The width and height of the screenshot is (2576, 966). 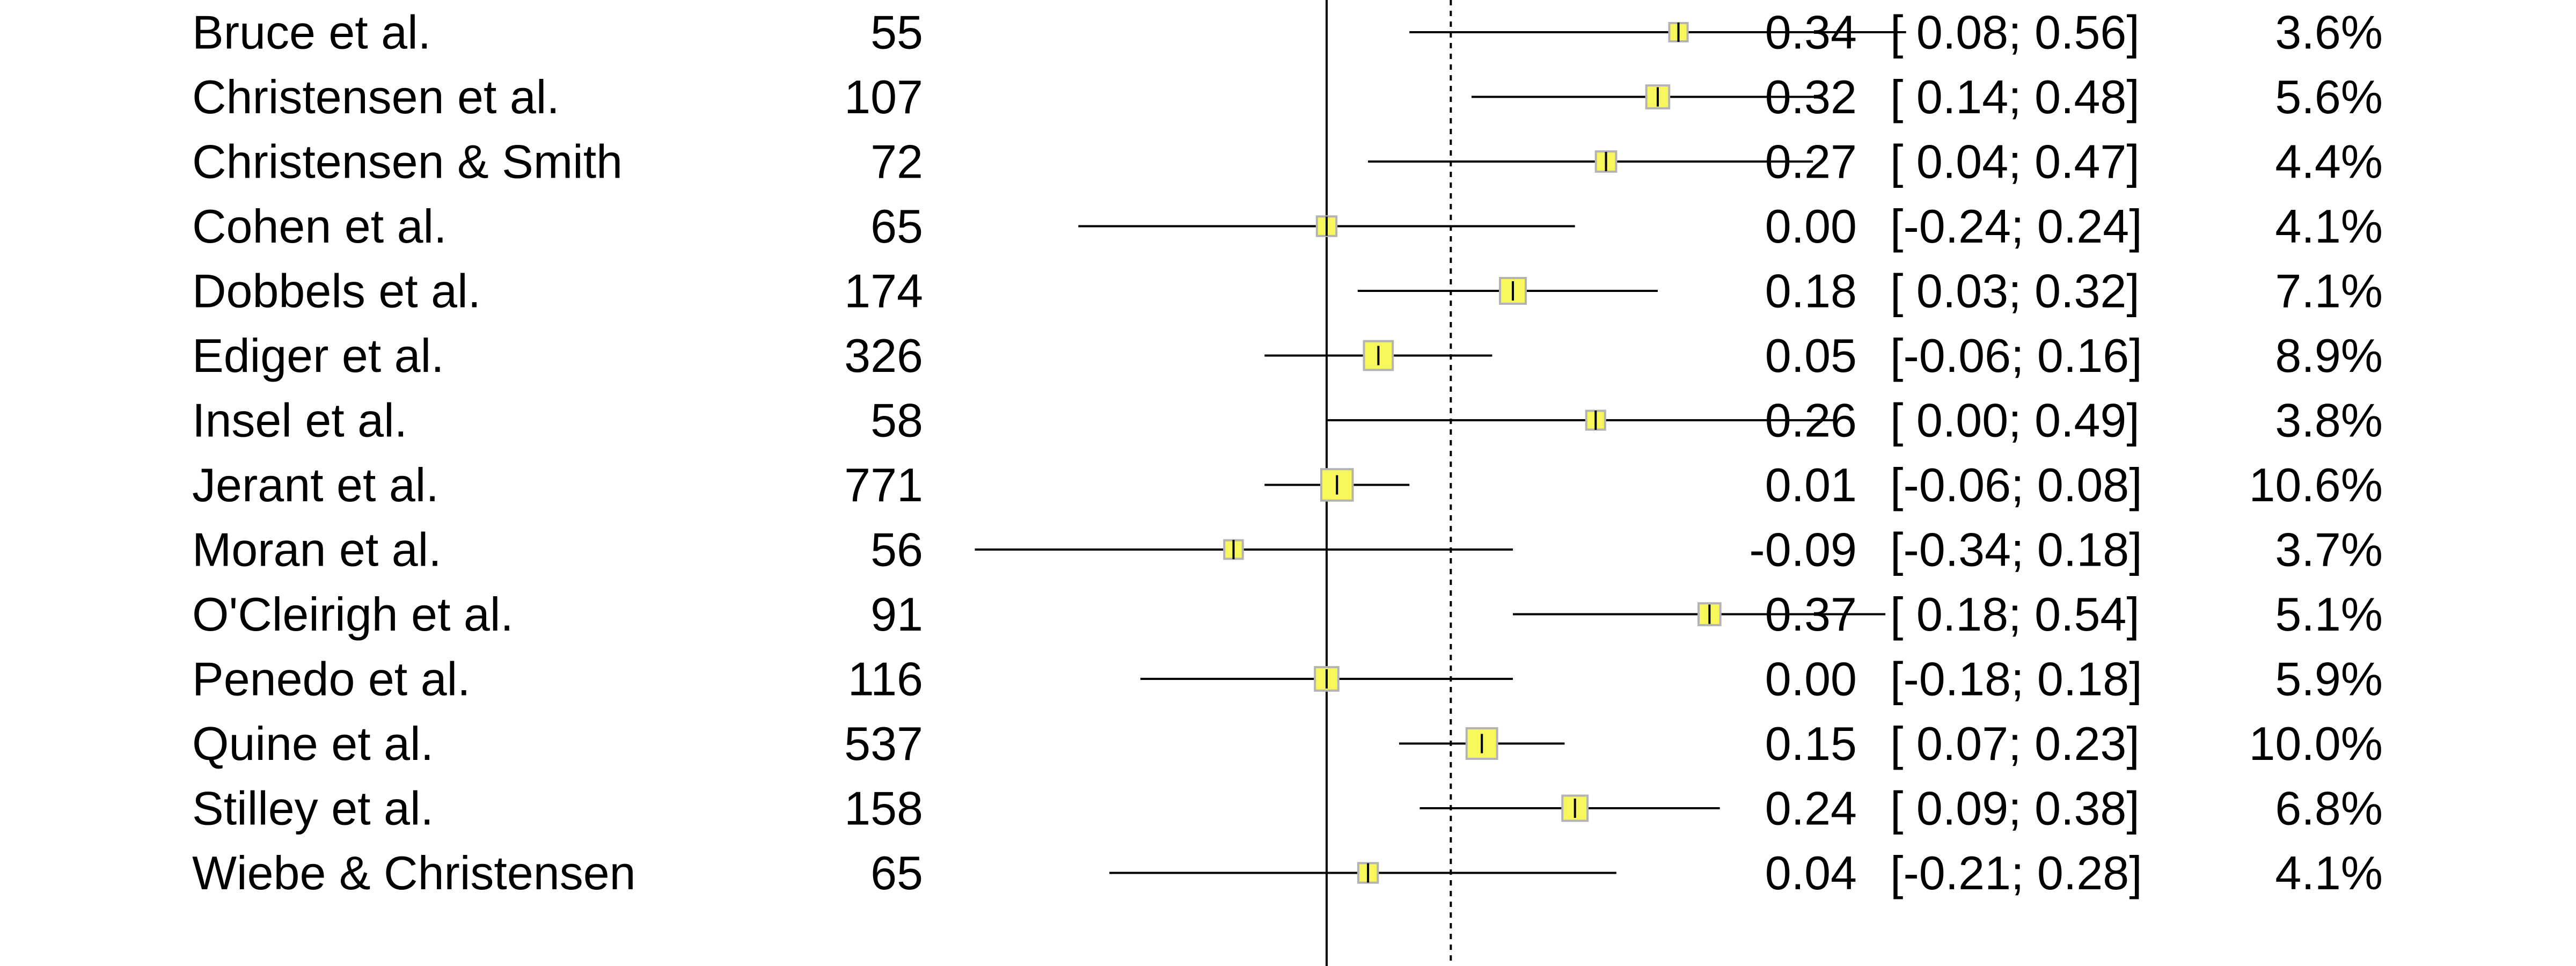 What do you see at coordinates (1811, 872) in the screenshot?
I see `estimate-value: 0.04` at bounding box center [1811, 872].